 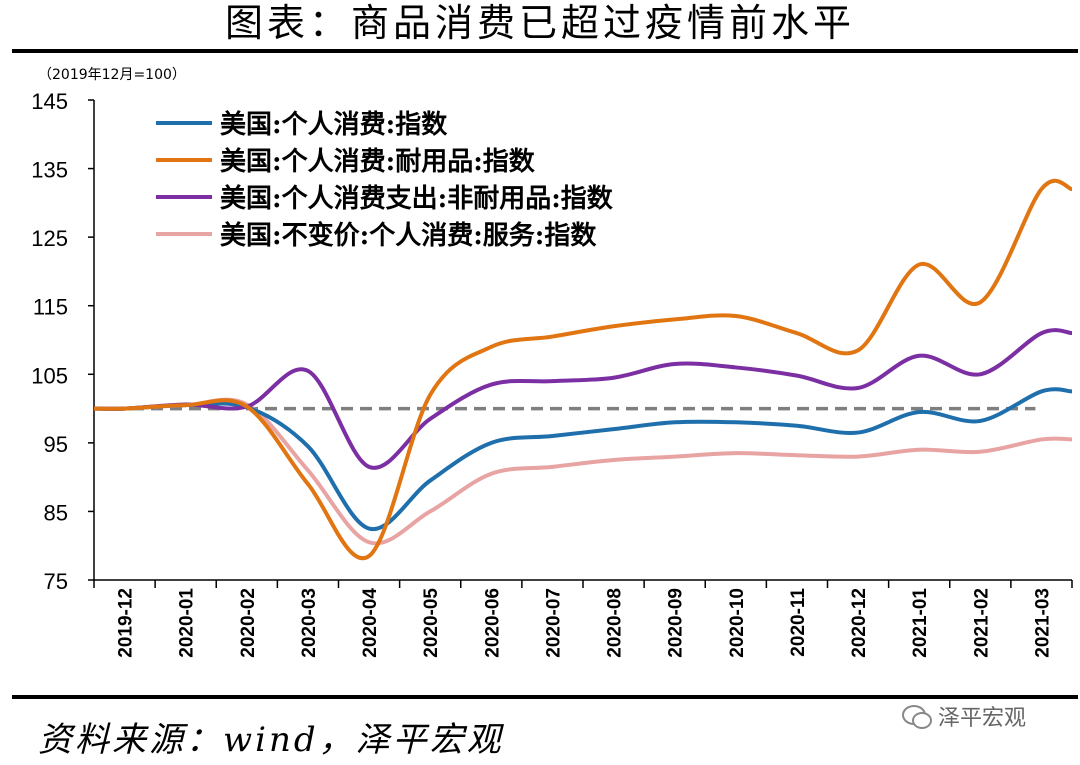 What do you see at coordinates (248, 623) in the screenshot?
I see `x-tick-label: 2020-02` at bounding box center [248, 623].